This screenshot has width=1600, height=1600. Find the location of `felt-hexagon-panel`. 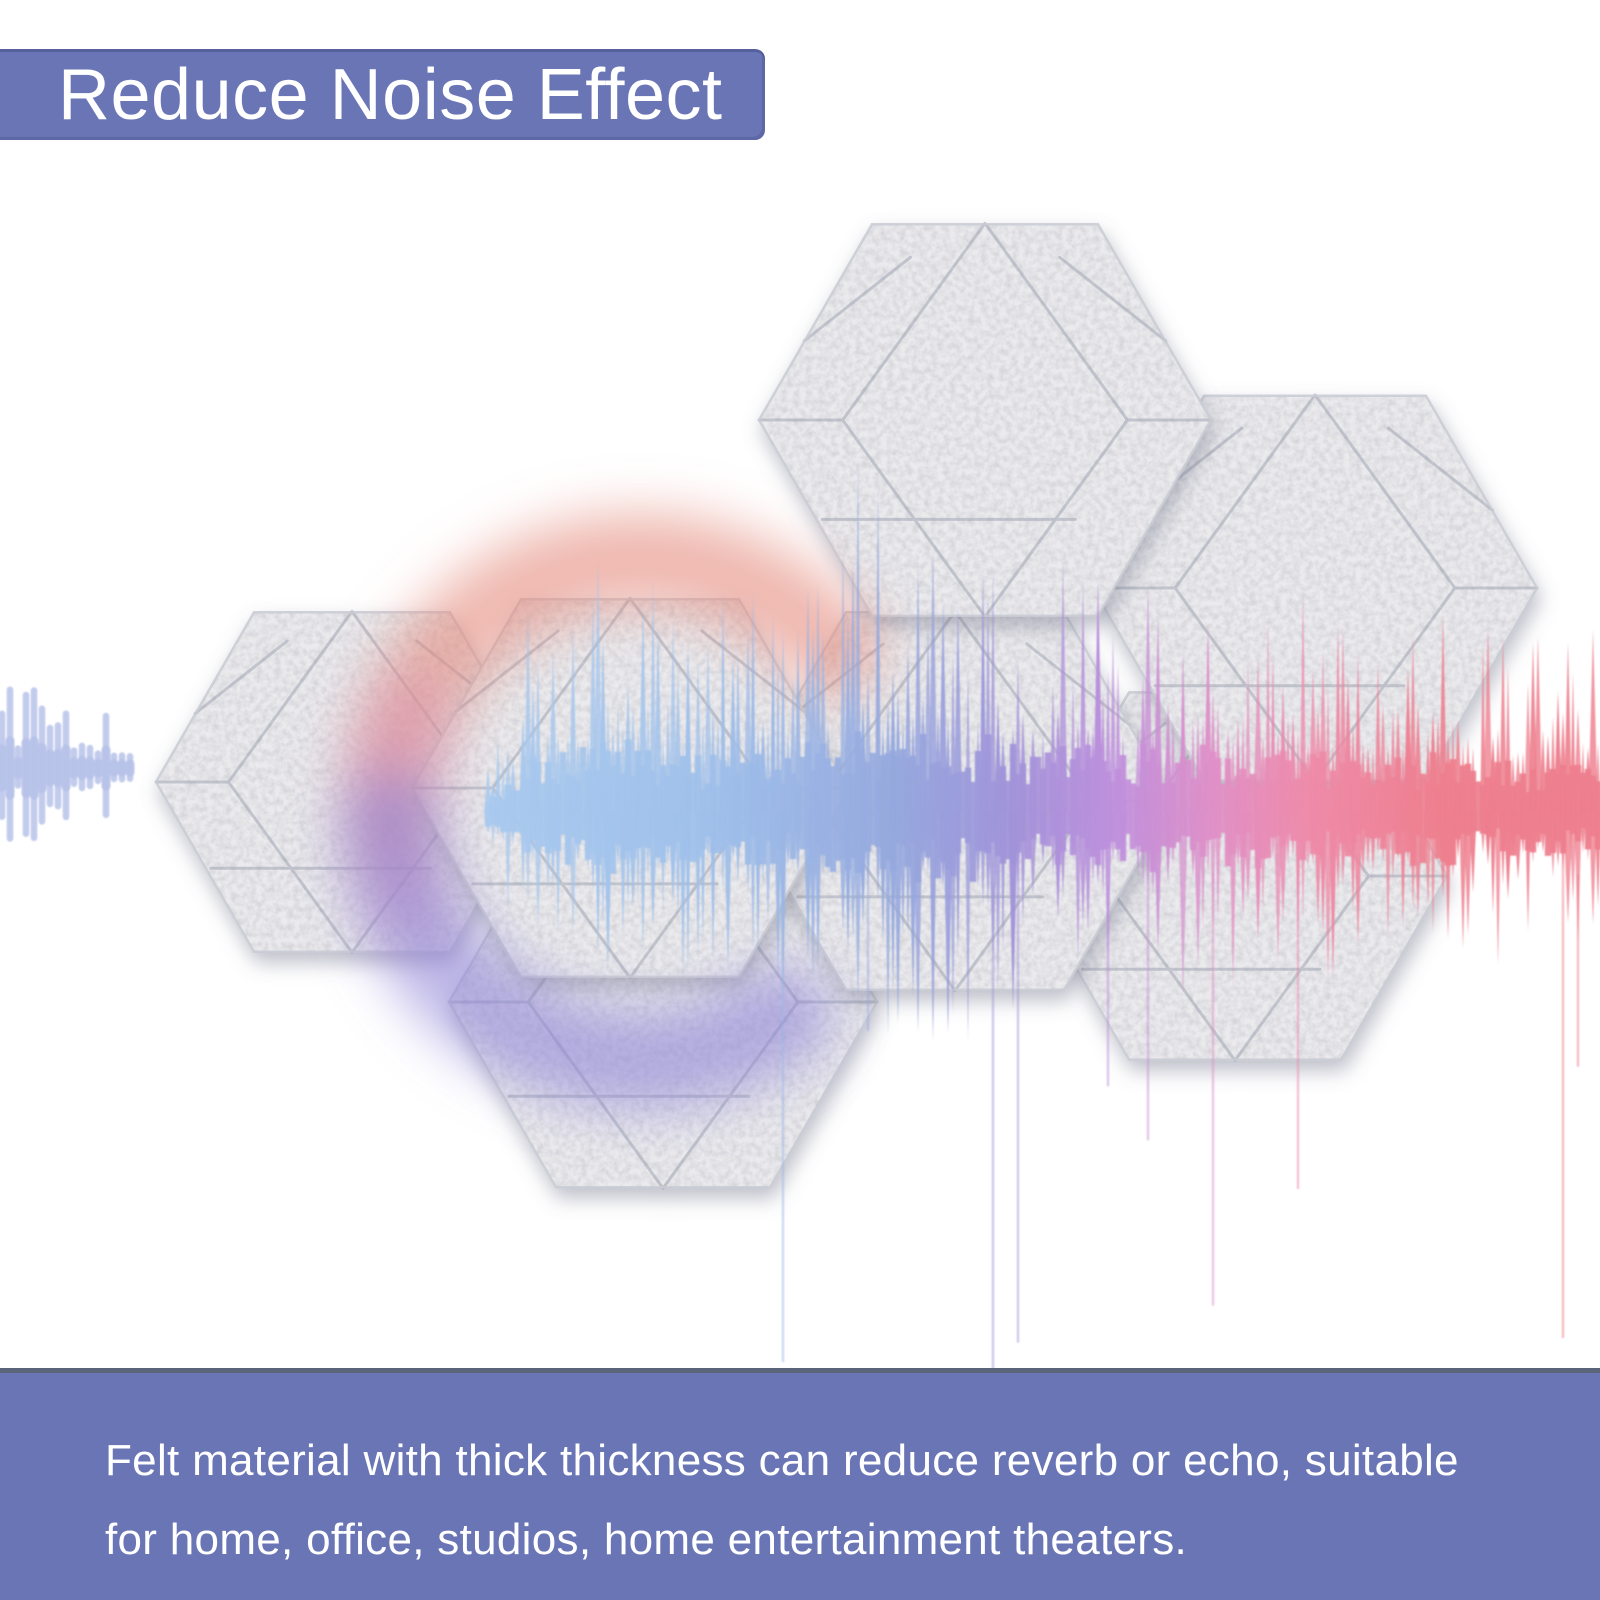

felt-hexagon-panel is located at coordinates (985, 420).